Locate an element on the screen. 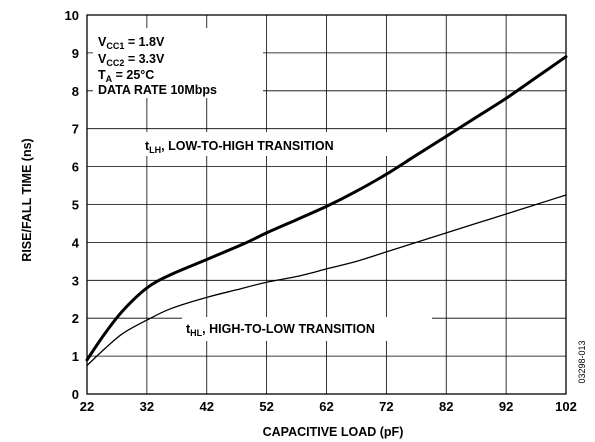  condition-data-rate: DATA RATE 10Mbps is located at coordinates (157, 90).